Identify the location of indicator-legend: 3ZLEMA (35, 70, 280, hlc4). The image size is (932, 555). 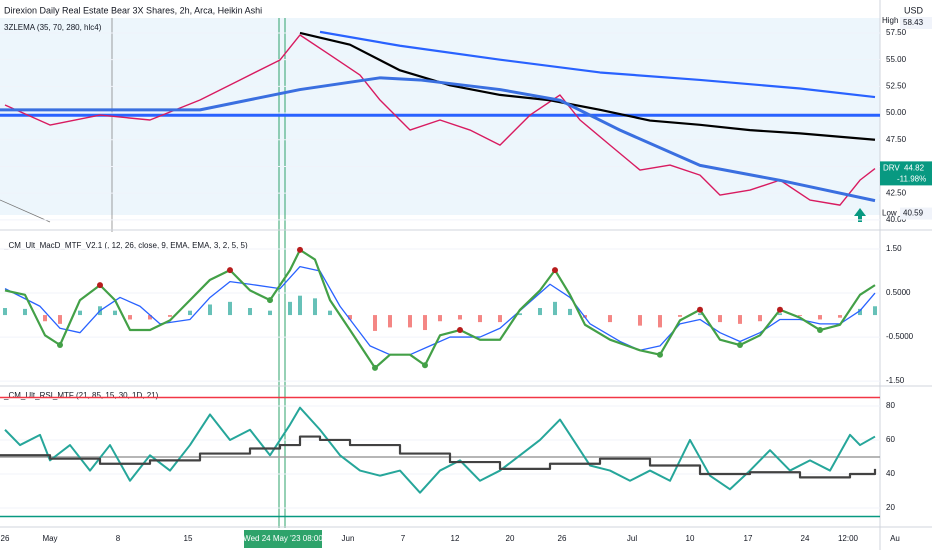
(53, 27).